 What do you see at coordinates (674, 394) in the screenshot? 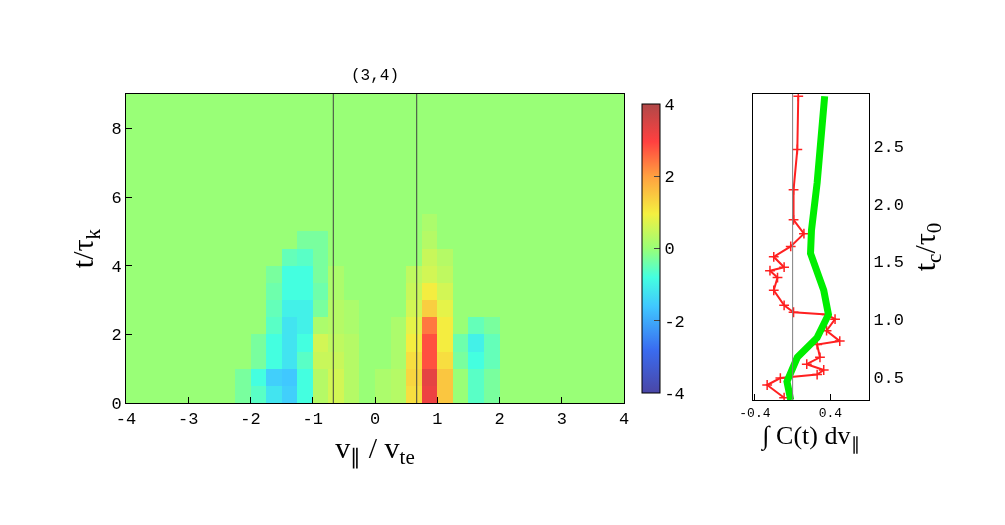
I see `color-bar-label: -4` at bounding box center [674, 394].